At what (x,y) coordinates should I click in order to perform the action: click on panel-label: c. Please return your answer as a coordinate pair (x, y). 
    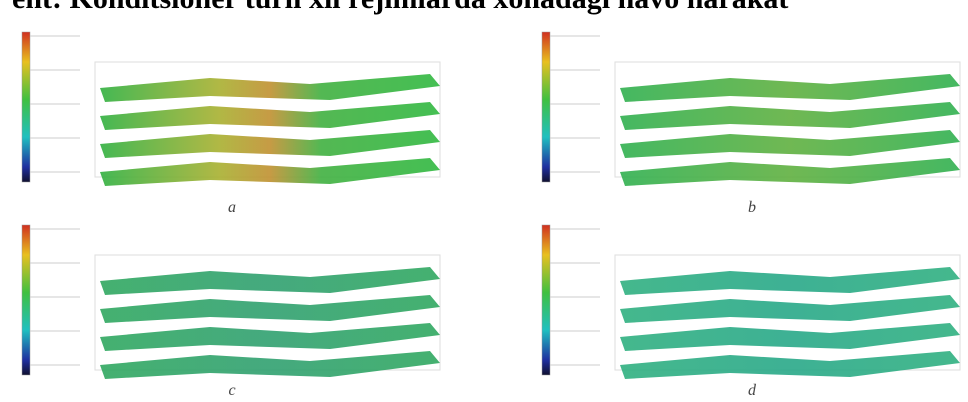
    Looking at the image, I should click on (231, 390).